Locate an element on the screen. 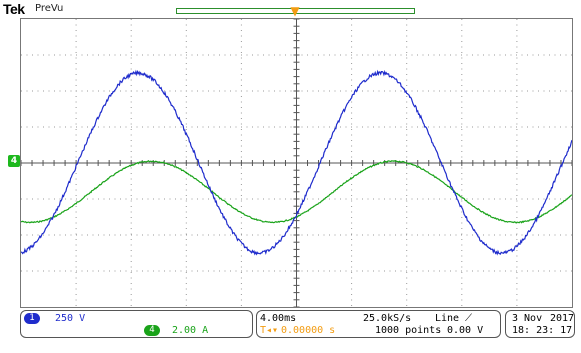 The image size is (581, 353). ch4-ground-marker: 4 is located at coordinates (14, 161).